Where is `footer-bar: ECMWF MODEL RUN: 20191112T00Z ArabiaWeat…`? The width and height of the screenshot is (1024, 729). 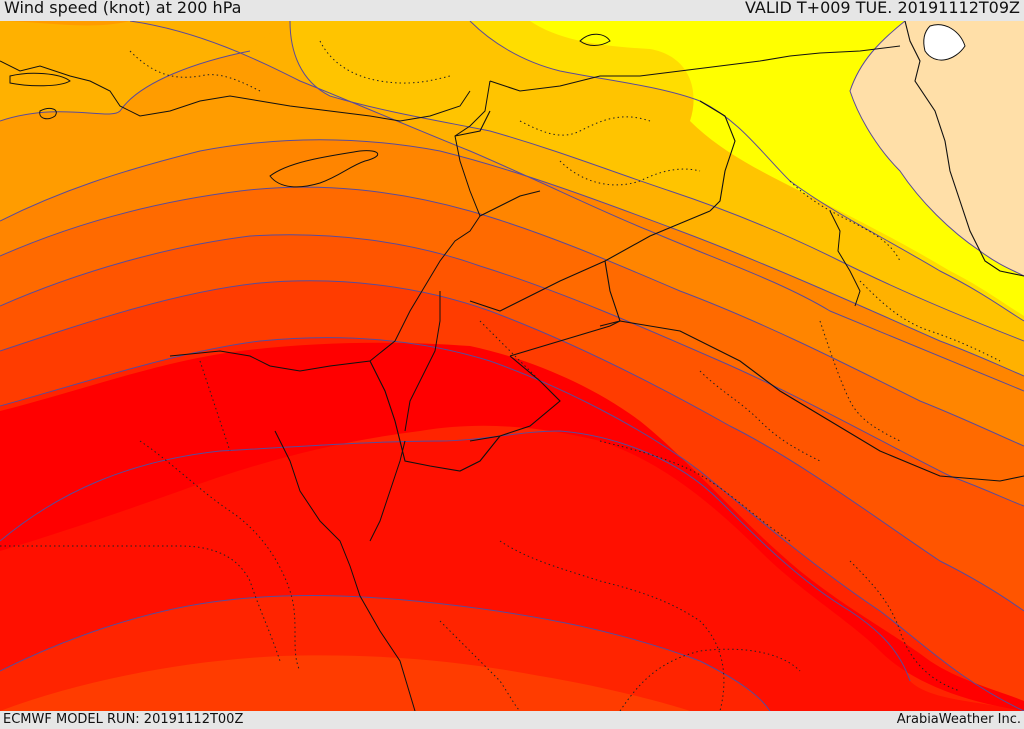
footer-bar: ECMWF MODEL RUN: 20191112T00Z ArabiaWeat… is located at coordinates (512, 720).